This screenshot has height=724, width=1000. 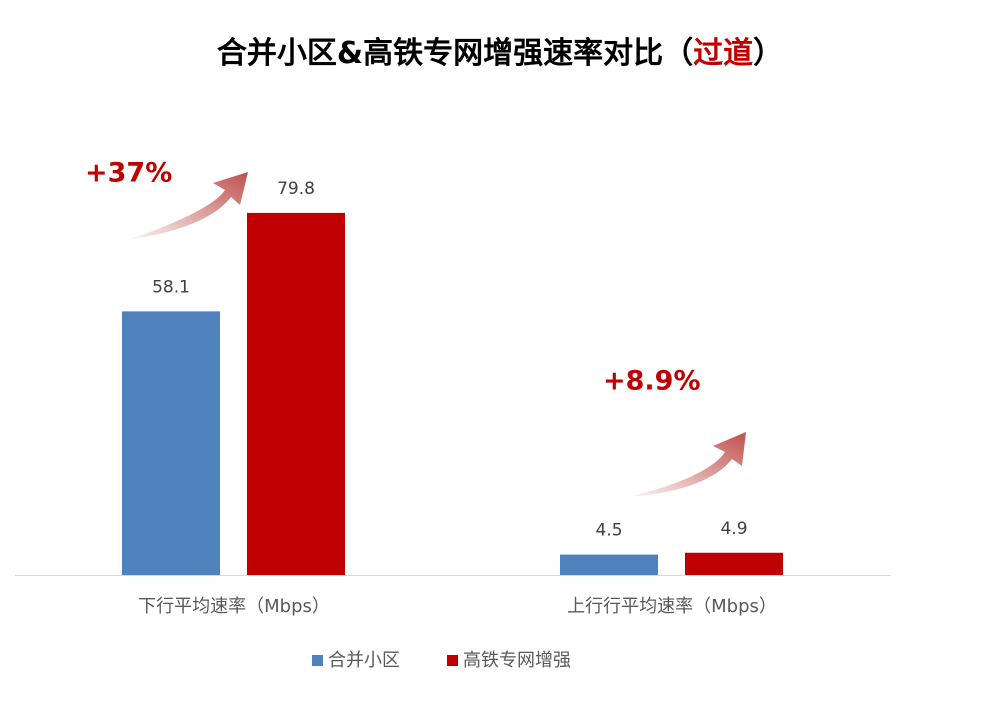 I want to click on chart-title: 合并小区&高铁专网增强速率对比（过道）, so click(x=500, y=53).